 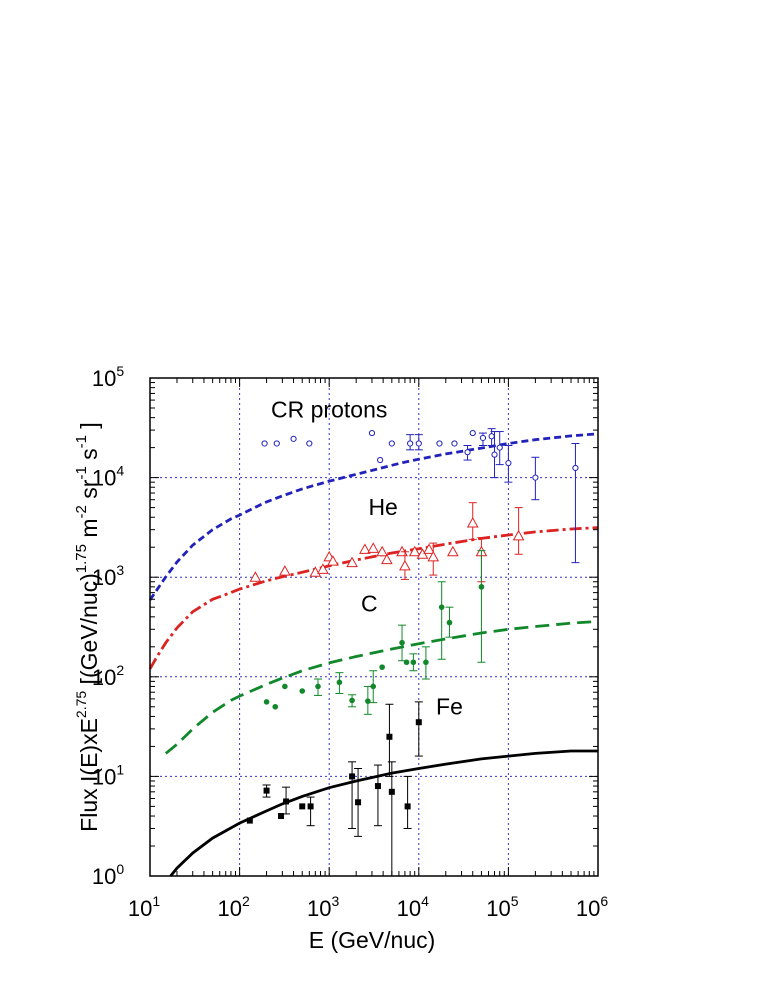 What do you see at coordinates (372, 940) in the screenshot?
I see `x-axis-title: E (GeV/nuc)` at bounding box center [372, 940].